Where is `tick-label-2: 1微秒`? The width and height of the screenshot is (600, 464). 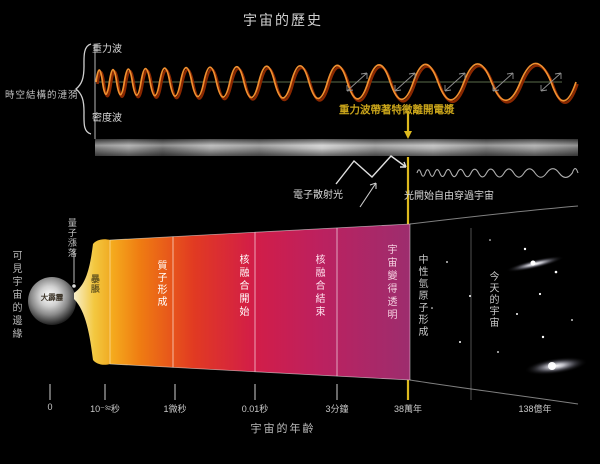 tick-label-2: 1微秒 is located at coordinates (175, 409).